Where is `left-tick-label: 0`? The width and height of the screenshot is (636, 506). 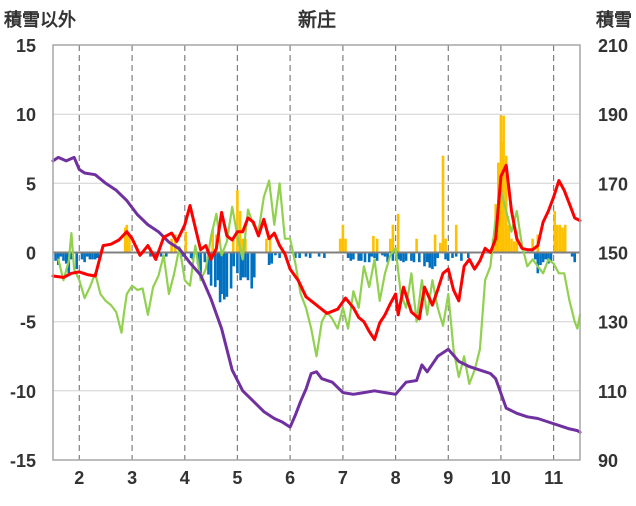 left-tick-label: 0 is located at coordinates (31, 254).